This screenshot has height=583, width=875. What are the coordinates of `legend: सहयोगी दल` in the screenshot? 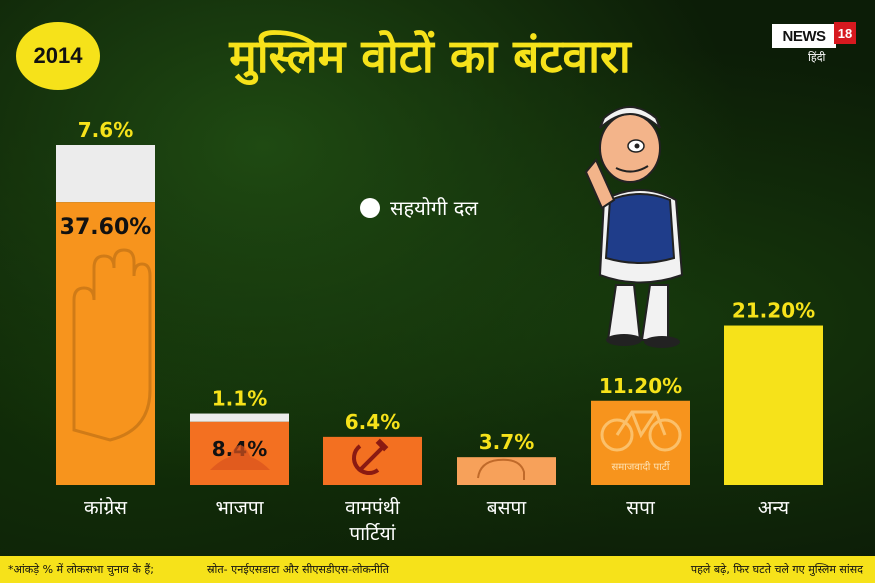 It's located at (419, 207).